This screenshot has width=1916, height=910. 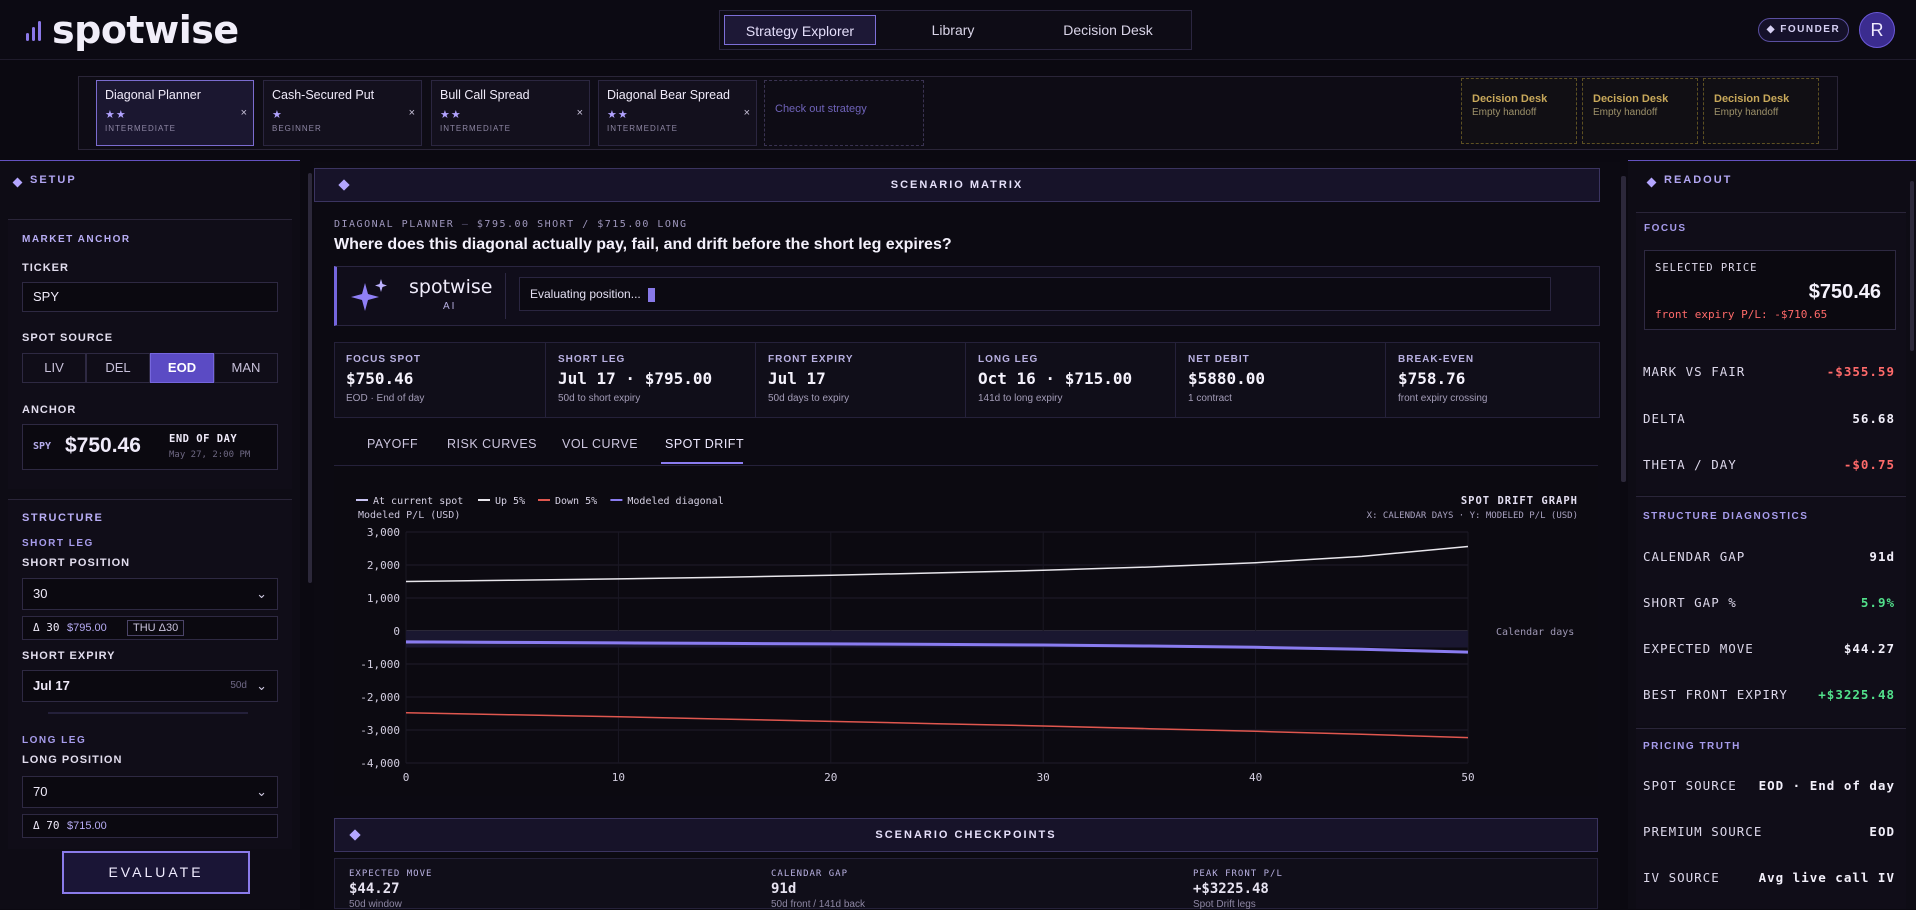 What do you see at coordinates (69, 656) in the screenshot?
I see `short-expiry-label: SHORT EXPIRY` at bounding box center [69, 656].